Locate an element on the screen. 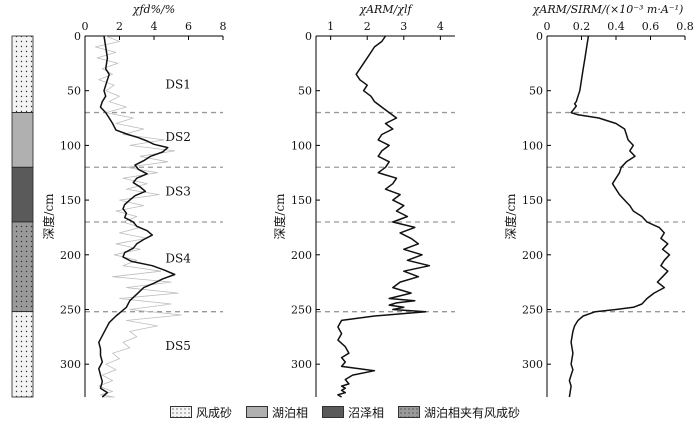  x-axis-title-chifd: χfd%/% is located at coordinates (153, 9).